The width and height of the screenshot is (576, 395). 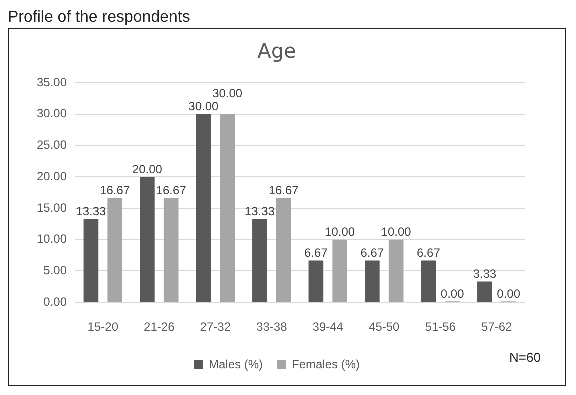 I want to click on x-tick-label: 15-20, so click(x=103, y=327).